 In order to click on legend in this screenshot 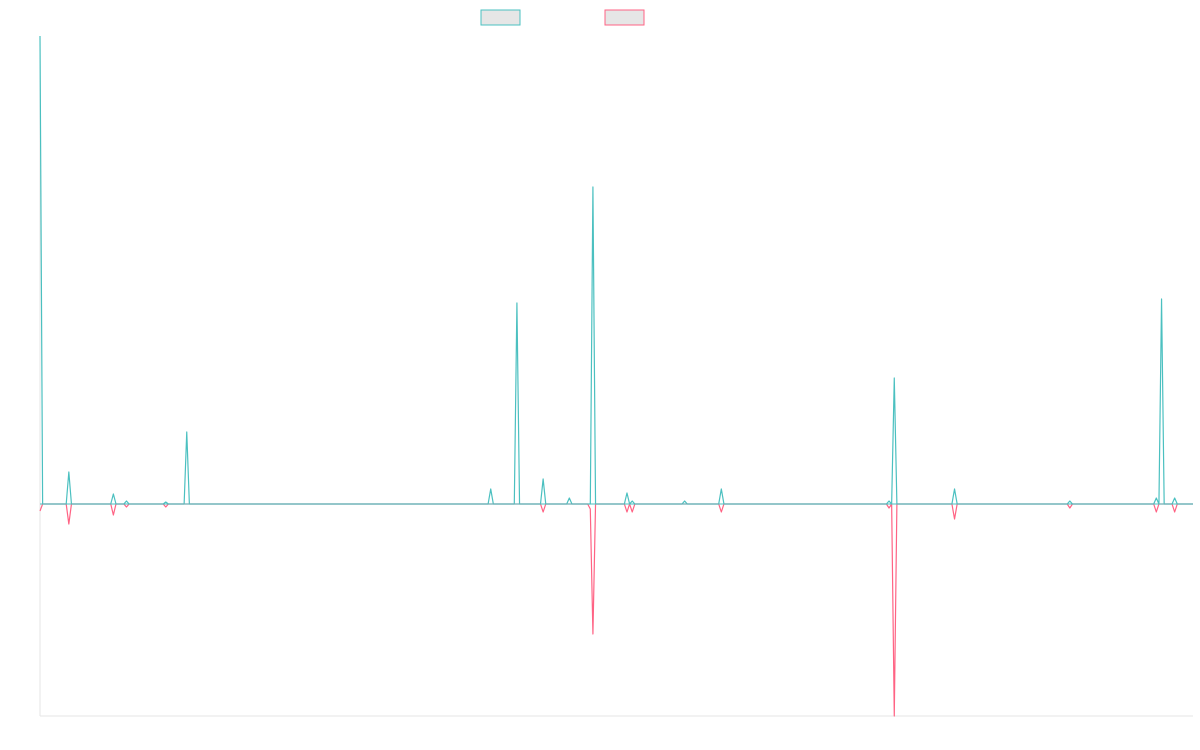, I will do `click(562, 17)`.